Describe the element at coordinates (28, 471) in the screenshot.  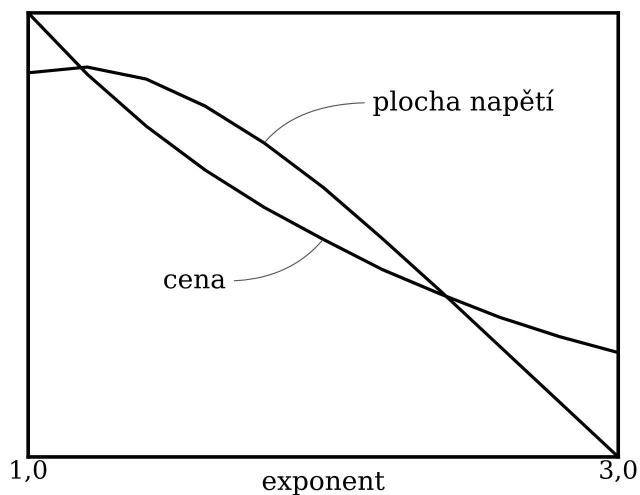
I see `x-tick-label: 1,0` at that location.